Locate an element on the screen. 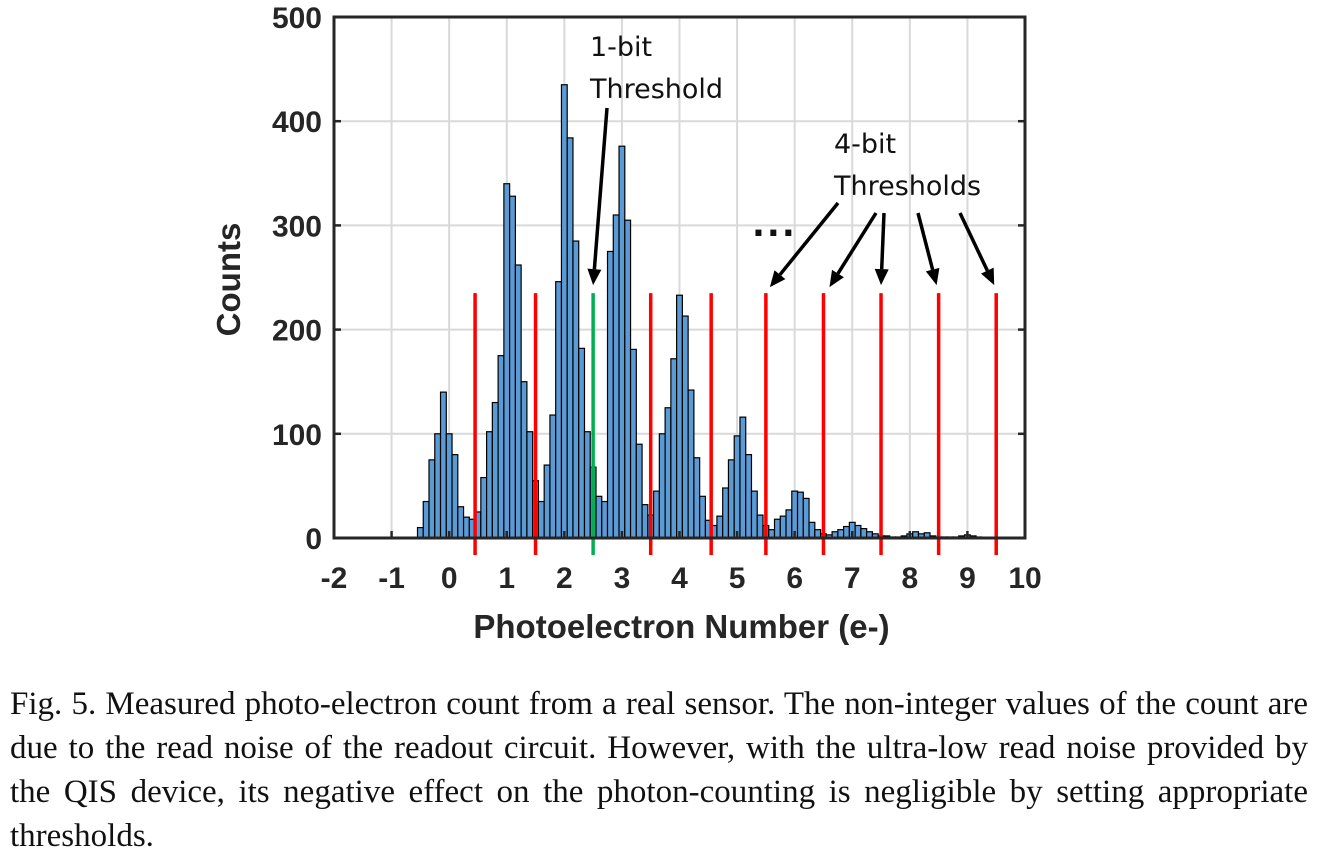 The width and height of the screenshot is (1317, 859). x-tick-label: 5 is located at coordinates (737, 578).